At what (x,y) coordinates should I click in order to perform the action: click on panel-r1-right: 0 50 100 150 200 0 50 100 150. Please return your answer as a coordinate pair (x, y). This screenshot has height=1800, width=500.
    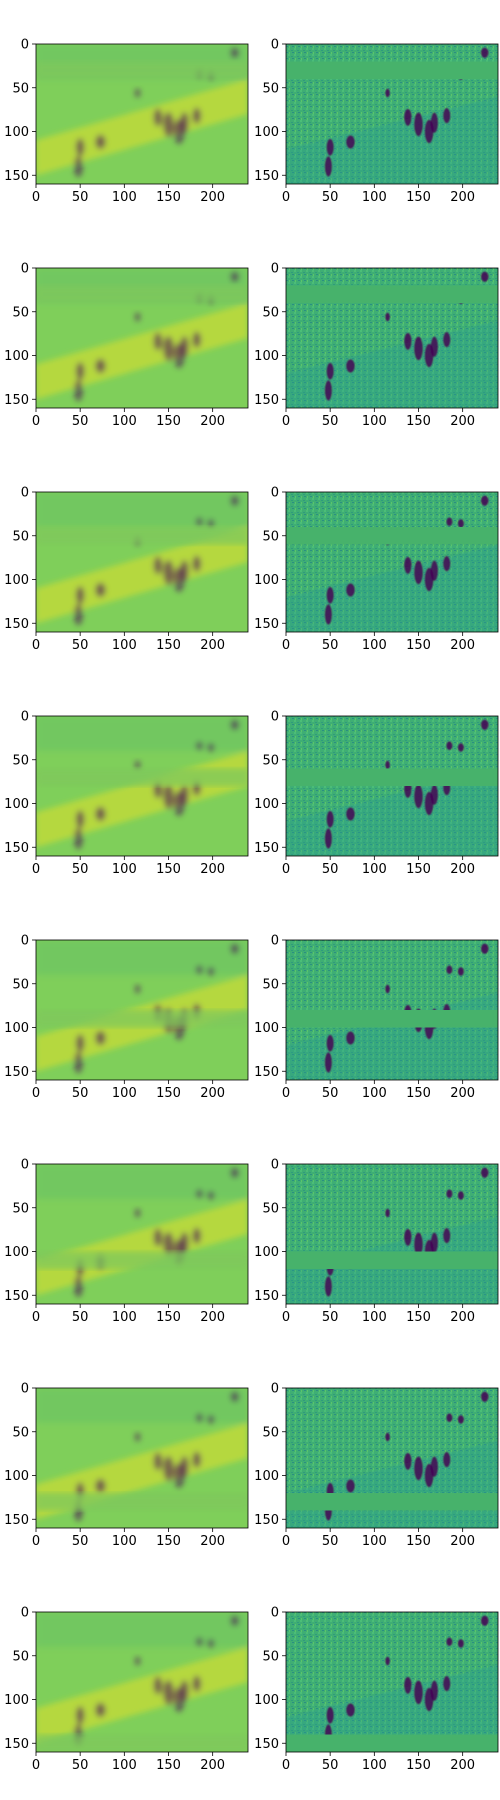
    Looking at the image, I should click on (376, 121).